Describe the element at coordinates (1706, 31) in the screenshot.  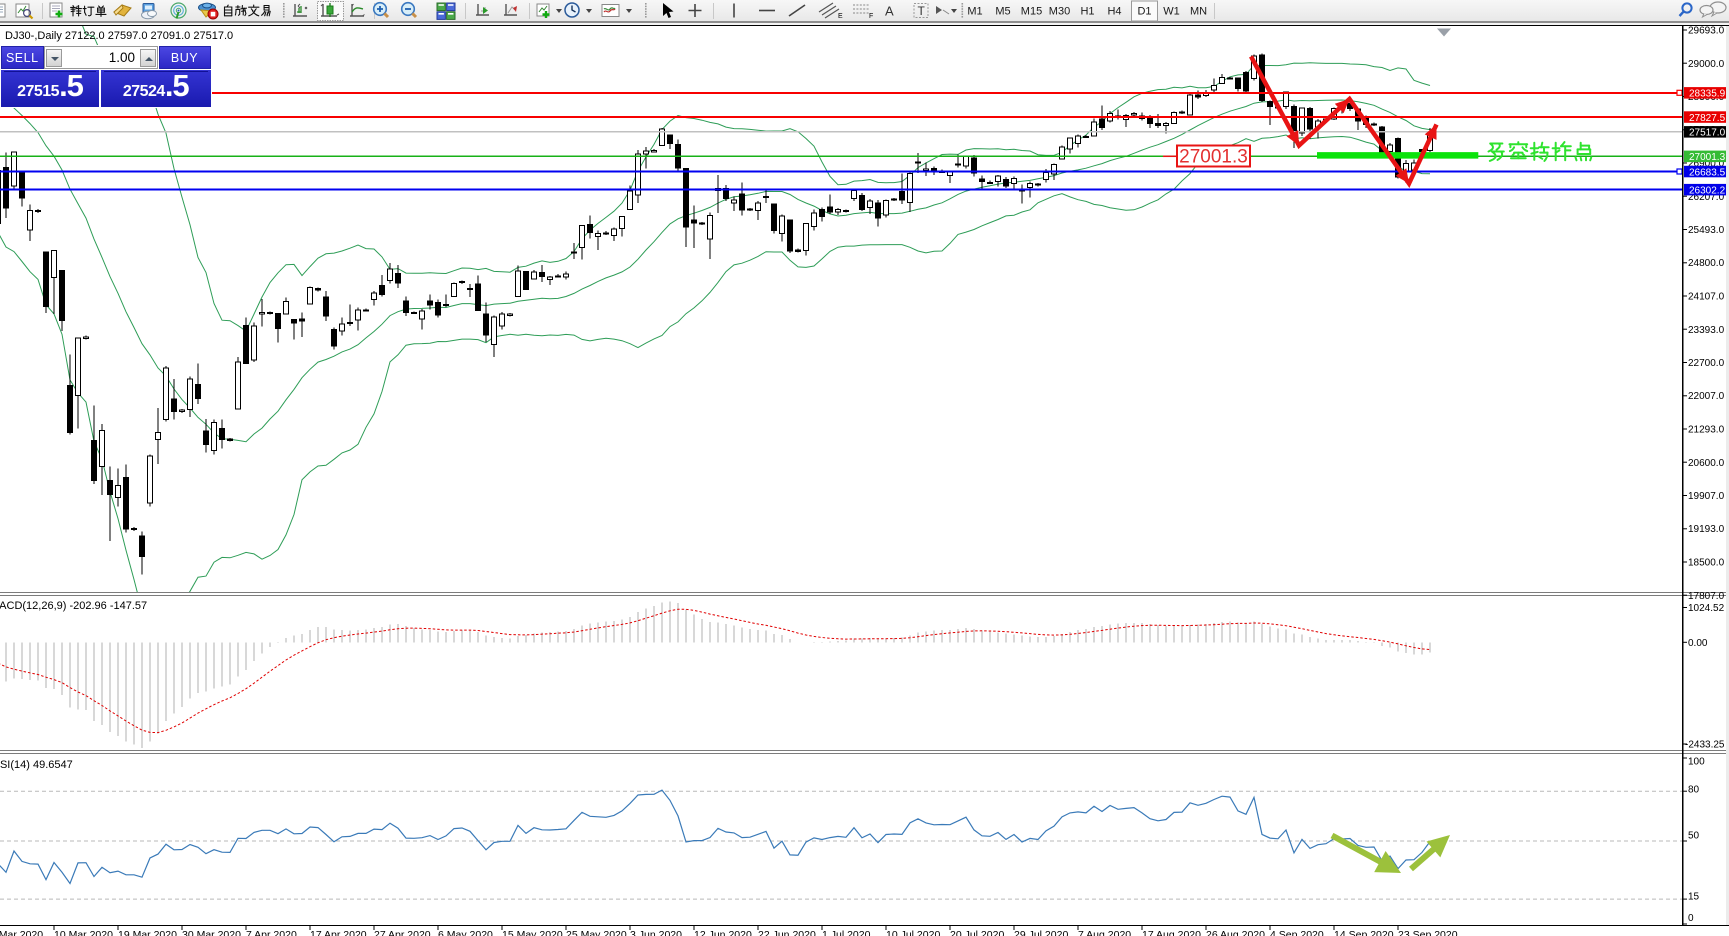
I see `svg-text: 29693.0` at that location.